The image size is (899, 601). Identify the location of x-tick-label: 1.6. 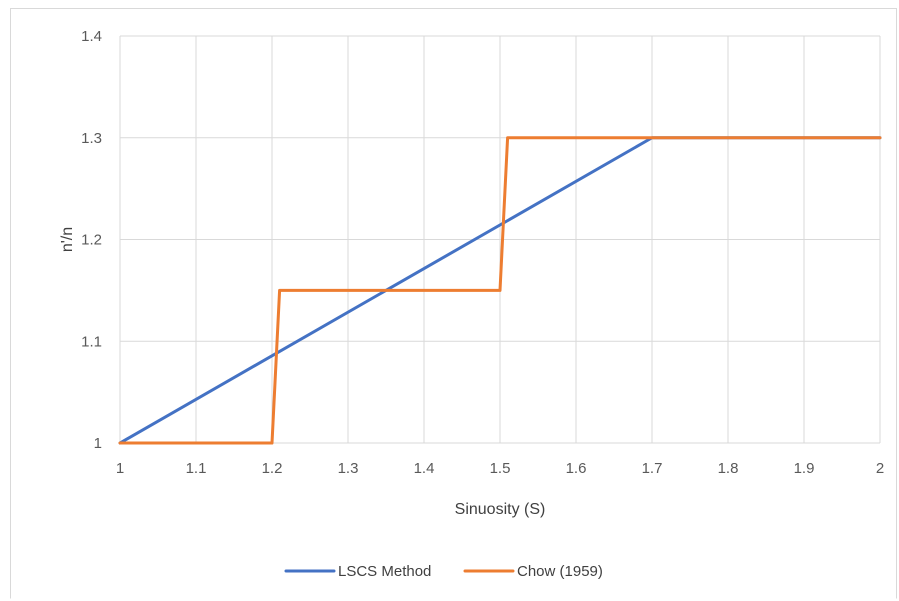
(576, 468).